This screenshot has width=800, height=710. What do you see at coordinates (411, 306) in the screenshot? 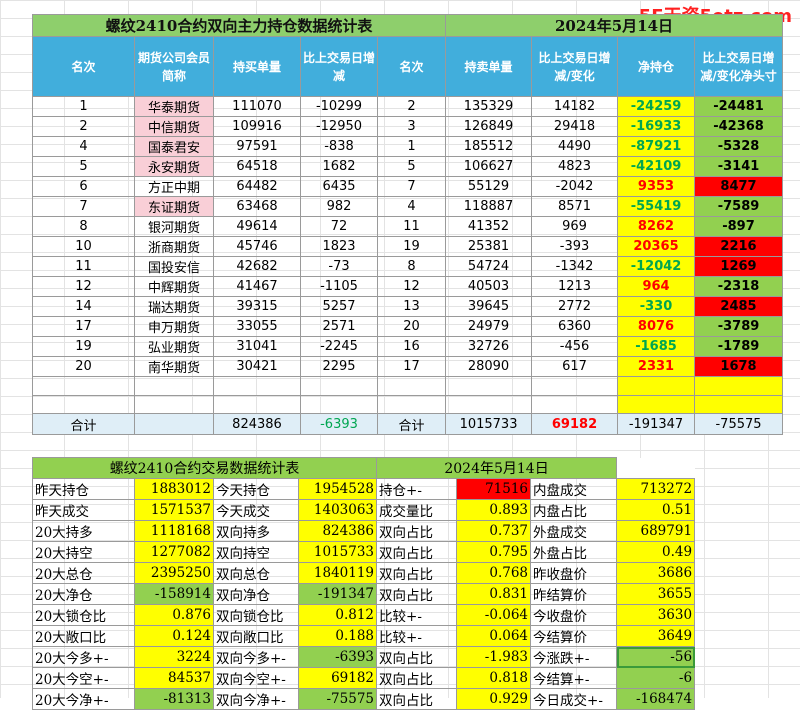
I see `table-cell: 13` at bounding box center [411, 306].